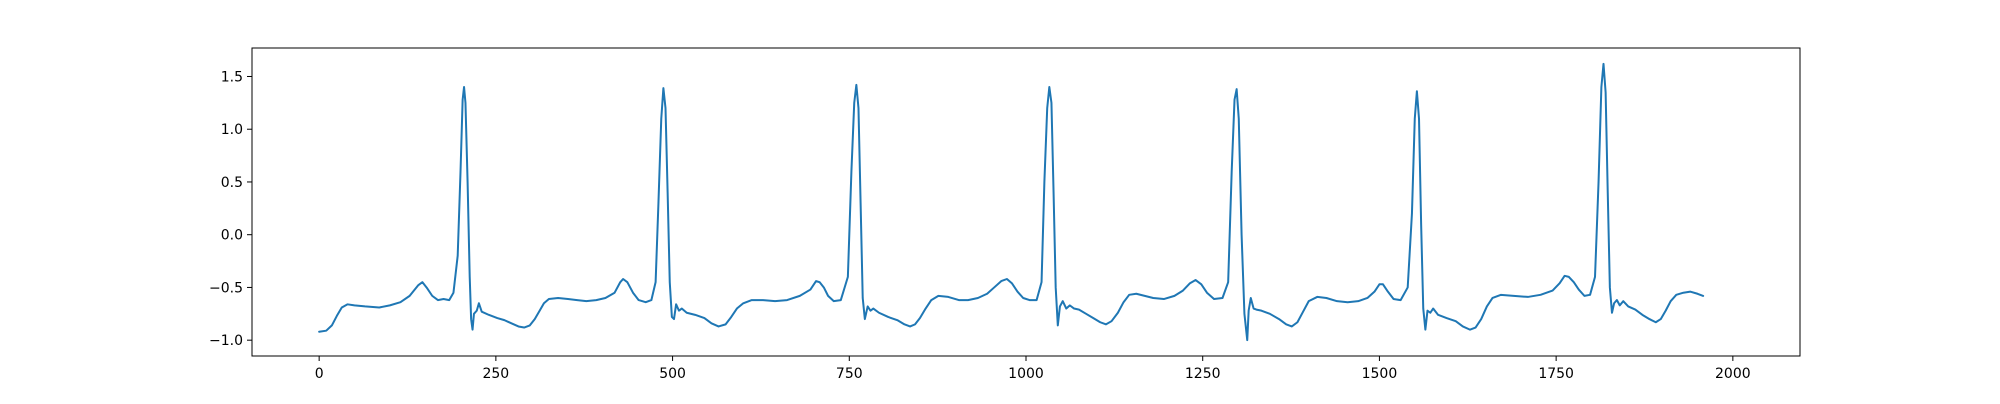 The image size is (2000, 404). Describe the element at coordinates (232, 130) in the screenshot. I see `y-tick-label: 1.0` at that location.